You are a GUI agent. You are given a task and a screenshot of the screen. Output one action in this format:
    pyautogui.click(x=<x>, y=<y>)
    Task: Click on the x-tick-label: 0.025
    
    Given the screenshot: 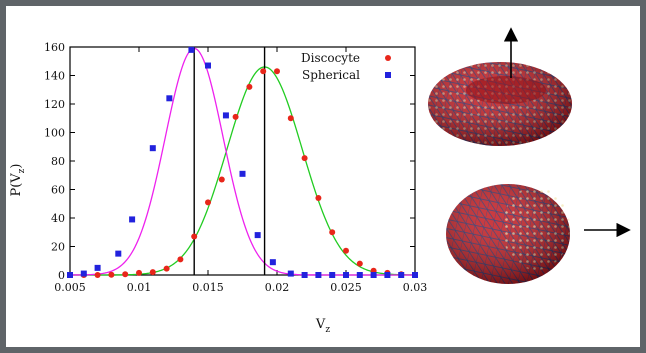 What is the action you would take?
    pyautogui.click(x=346, y=287)
    